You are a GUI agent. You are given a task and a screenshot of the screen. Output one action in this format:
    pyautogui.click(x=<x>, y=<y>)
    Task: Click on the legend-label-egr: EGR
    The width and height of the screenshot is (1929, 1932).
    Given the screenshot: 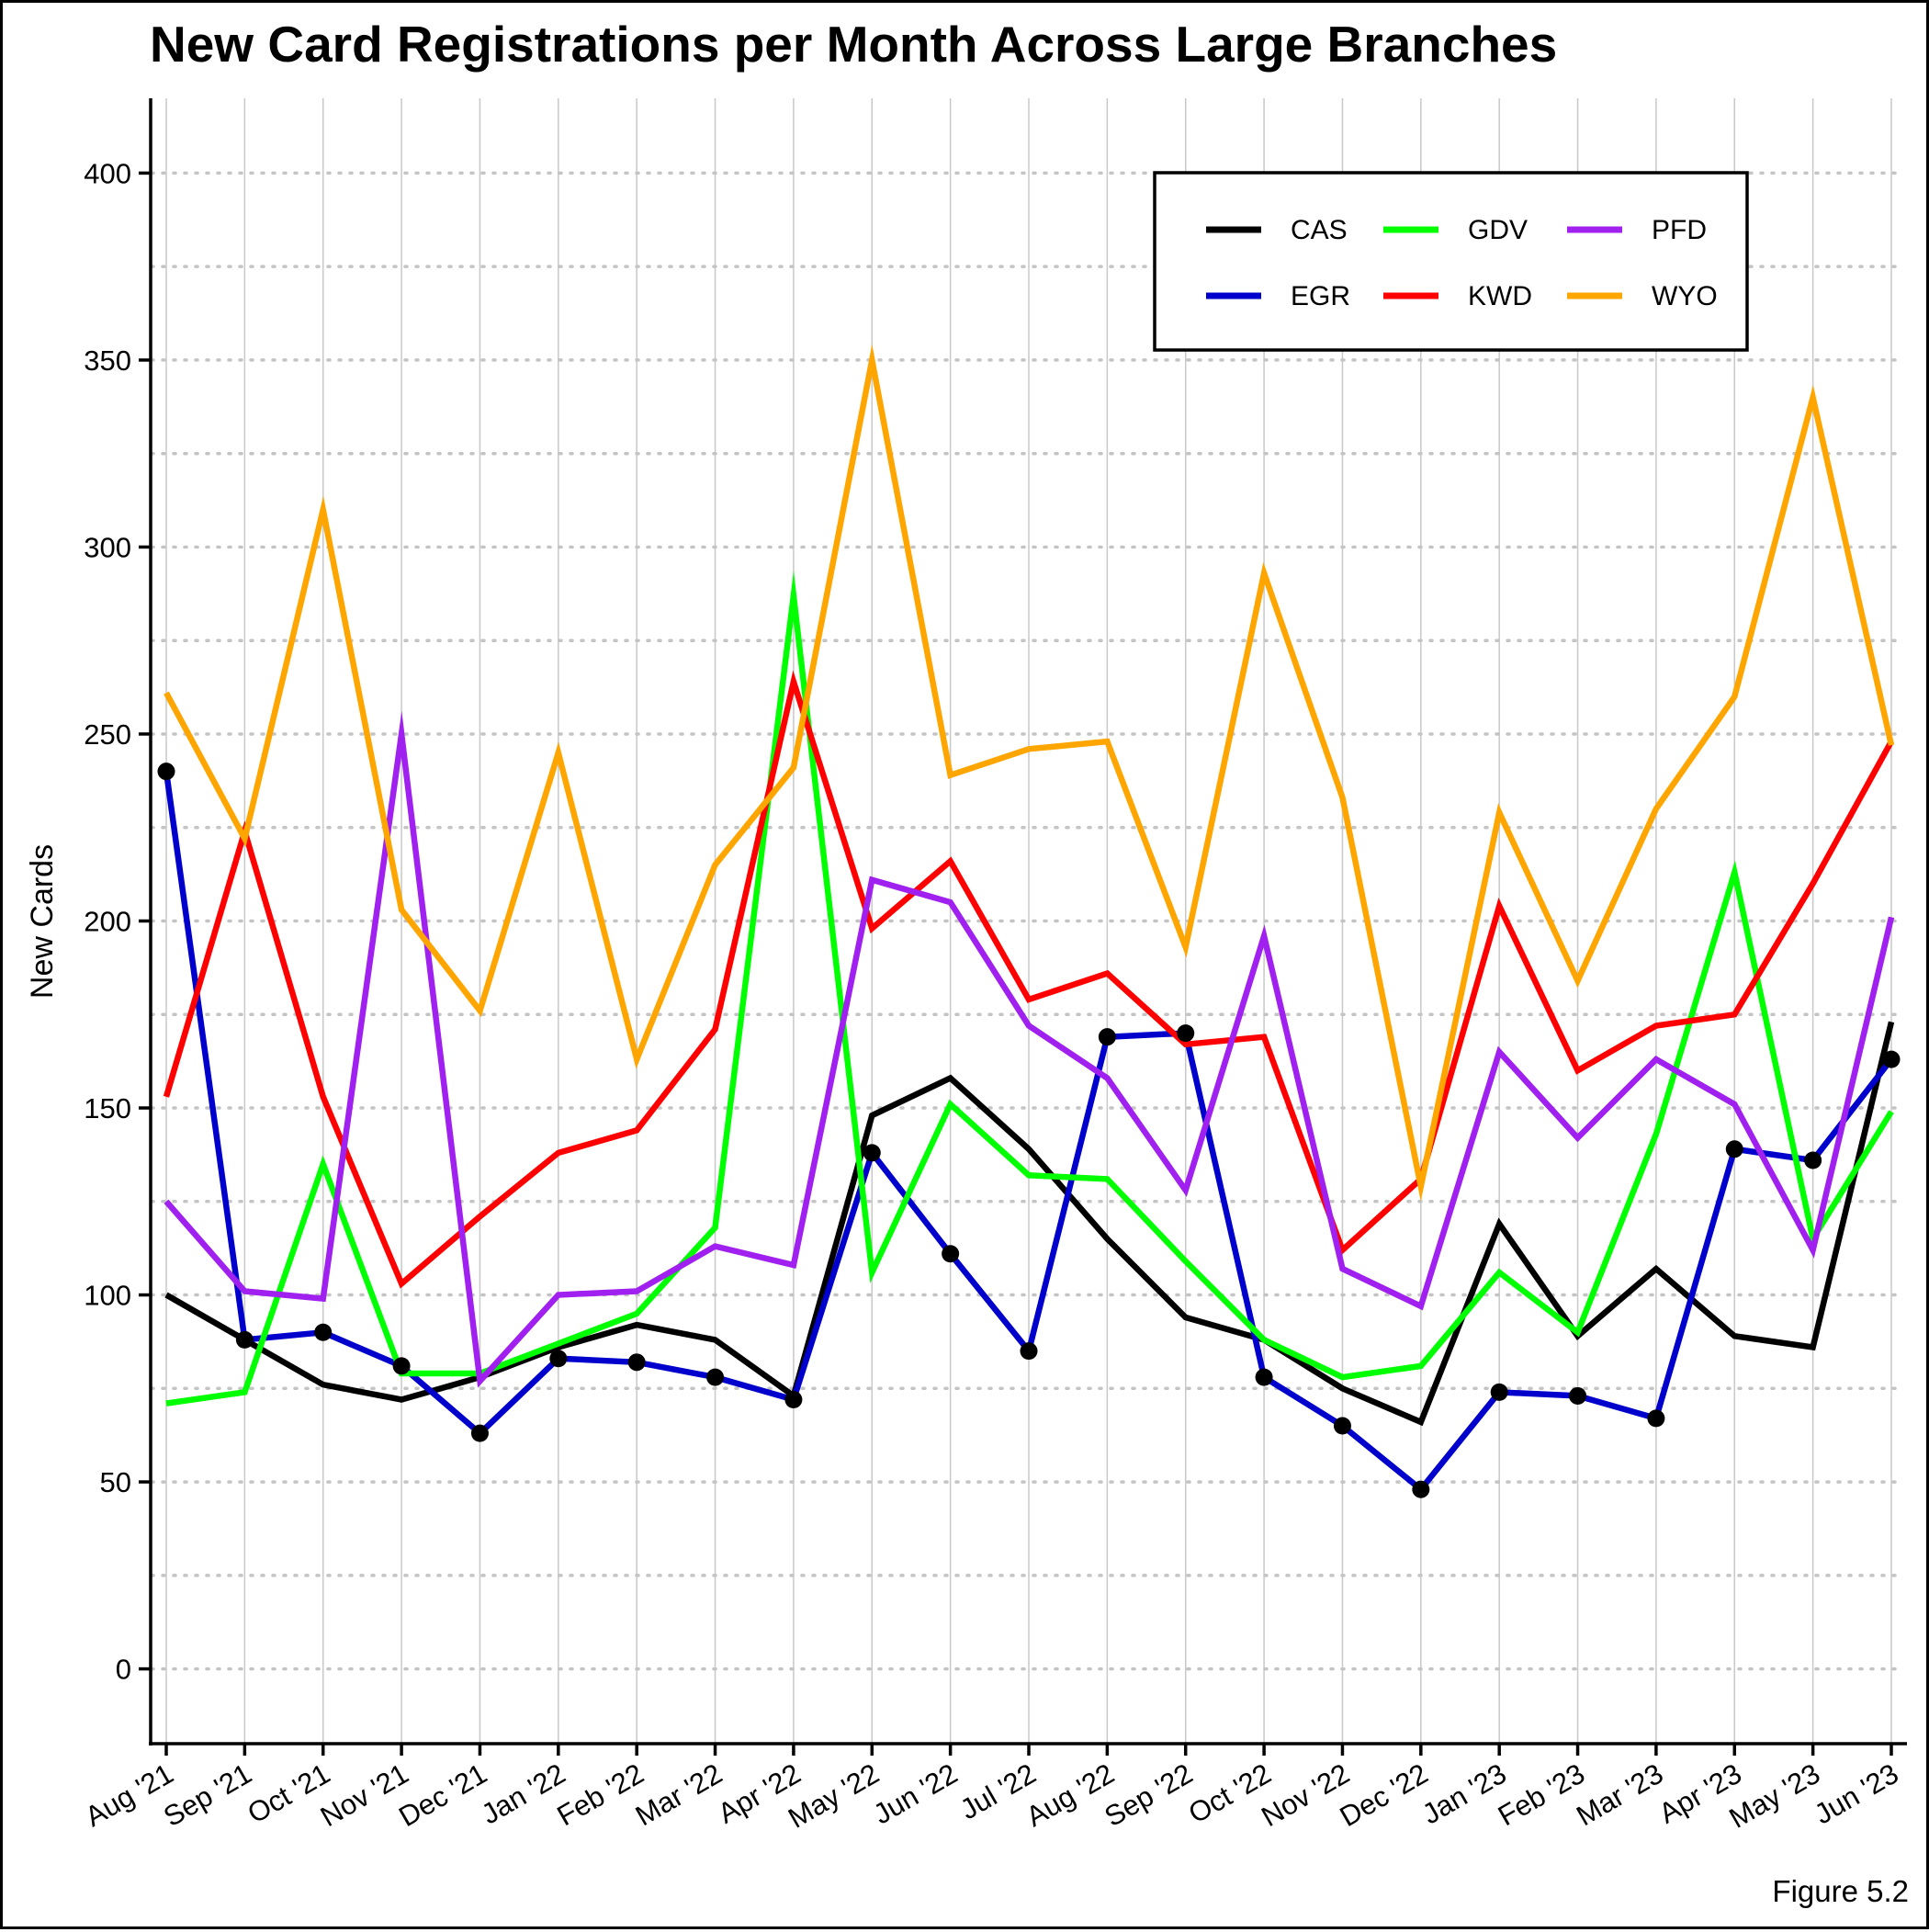 What is the action you would take?
    pyautogui.click(x=1320, y=296)
    